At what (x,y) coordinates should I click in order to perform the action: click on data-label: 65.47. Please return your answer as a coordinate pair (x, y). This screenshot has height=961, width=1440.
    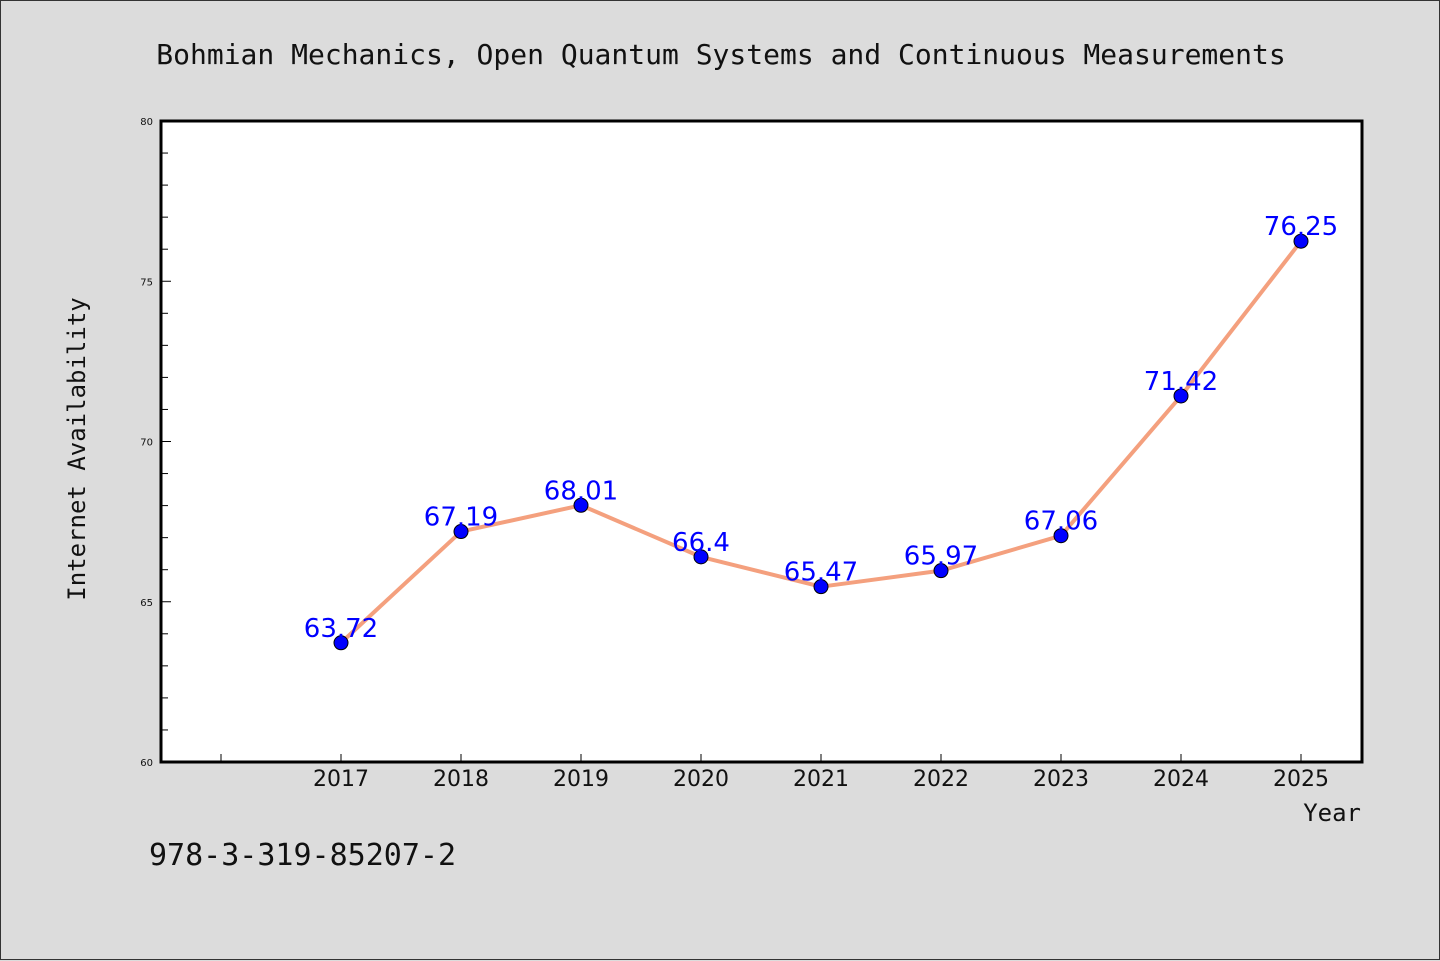
    Looking at the image, I should click on (821, 573).